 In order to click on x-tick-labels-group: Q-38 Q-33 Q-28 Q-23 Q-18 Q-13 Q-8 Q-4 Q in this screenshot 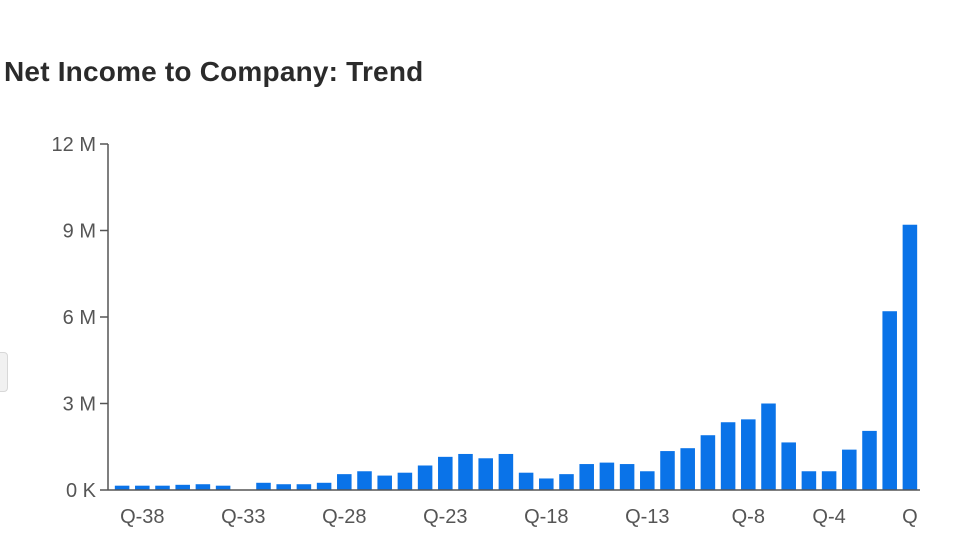, I will do `click(519, 517)`.